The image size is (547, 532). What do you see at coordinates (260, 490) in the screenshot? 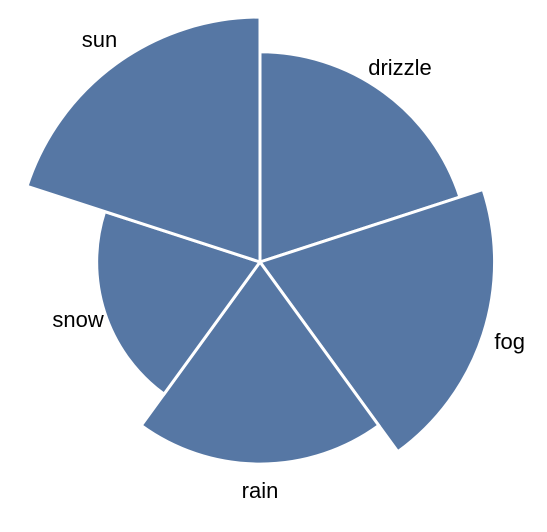
I see `slice-label-rain: rain` at bounding box center [260, 490].